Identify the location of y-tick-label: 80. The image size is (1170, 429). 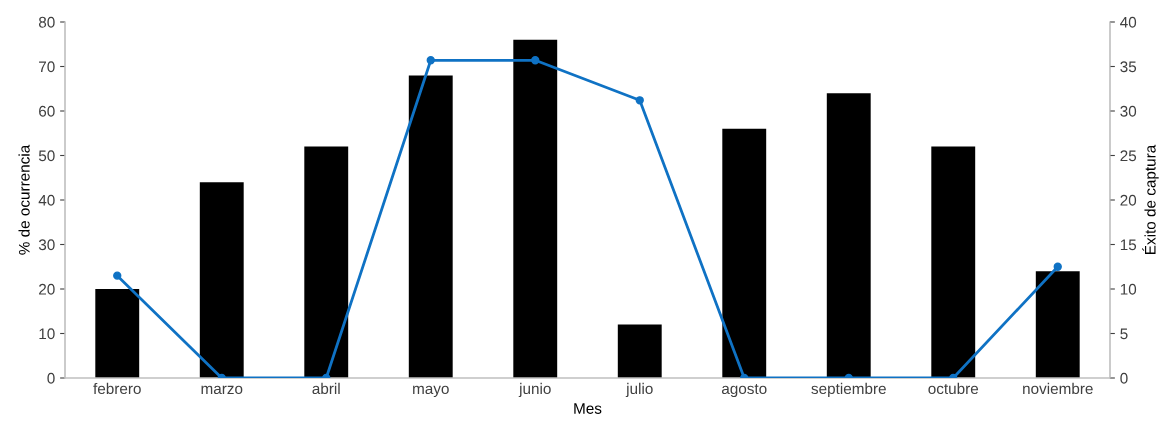
(46, 22).